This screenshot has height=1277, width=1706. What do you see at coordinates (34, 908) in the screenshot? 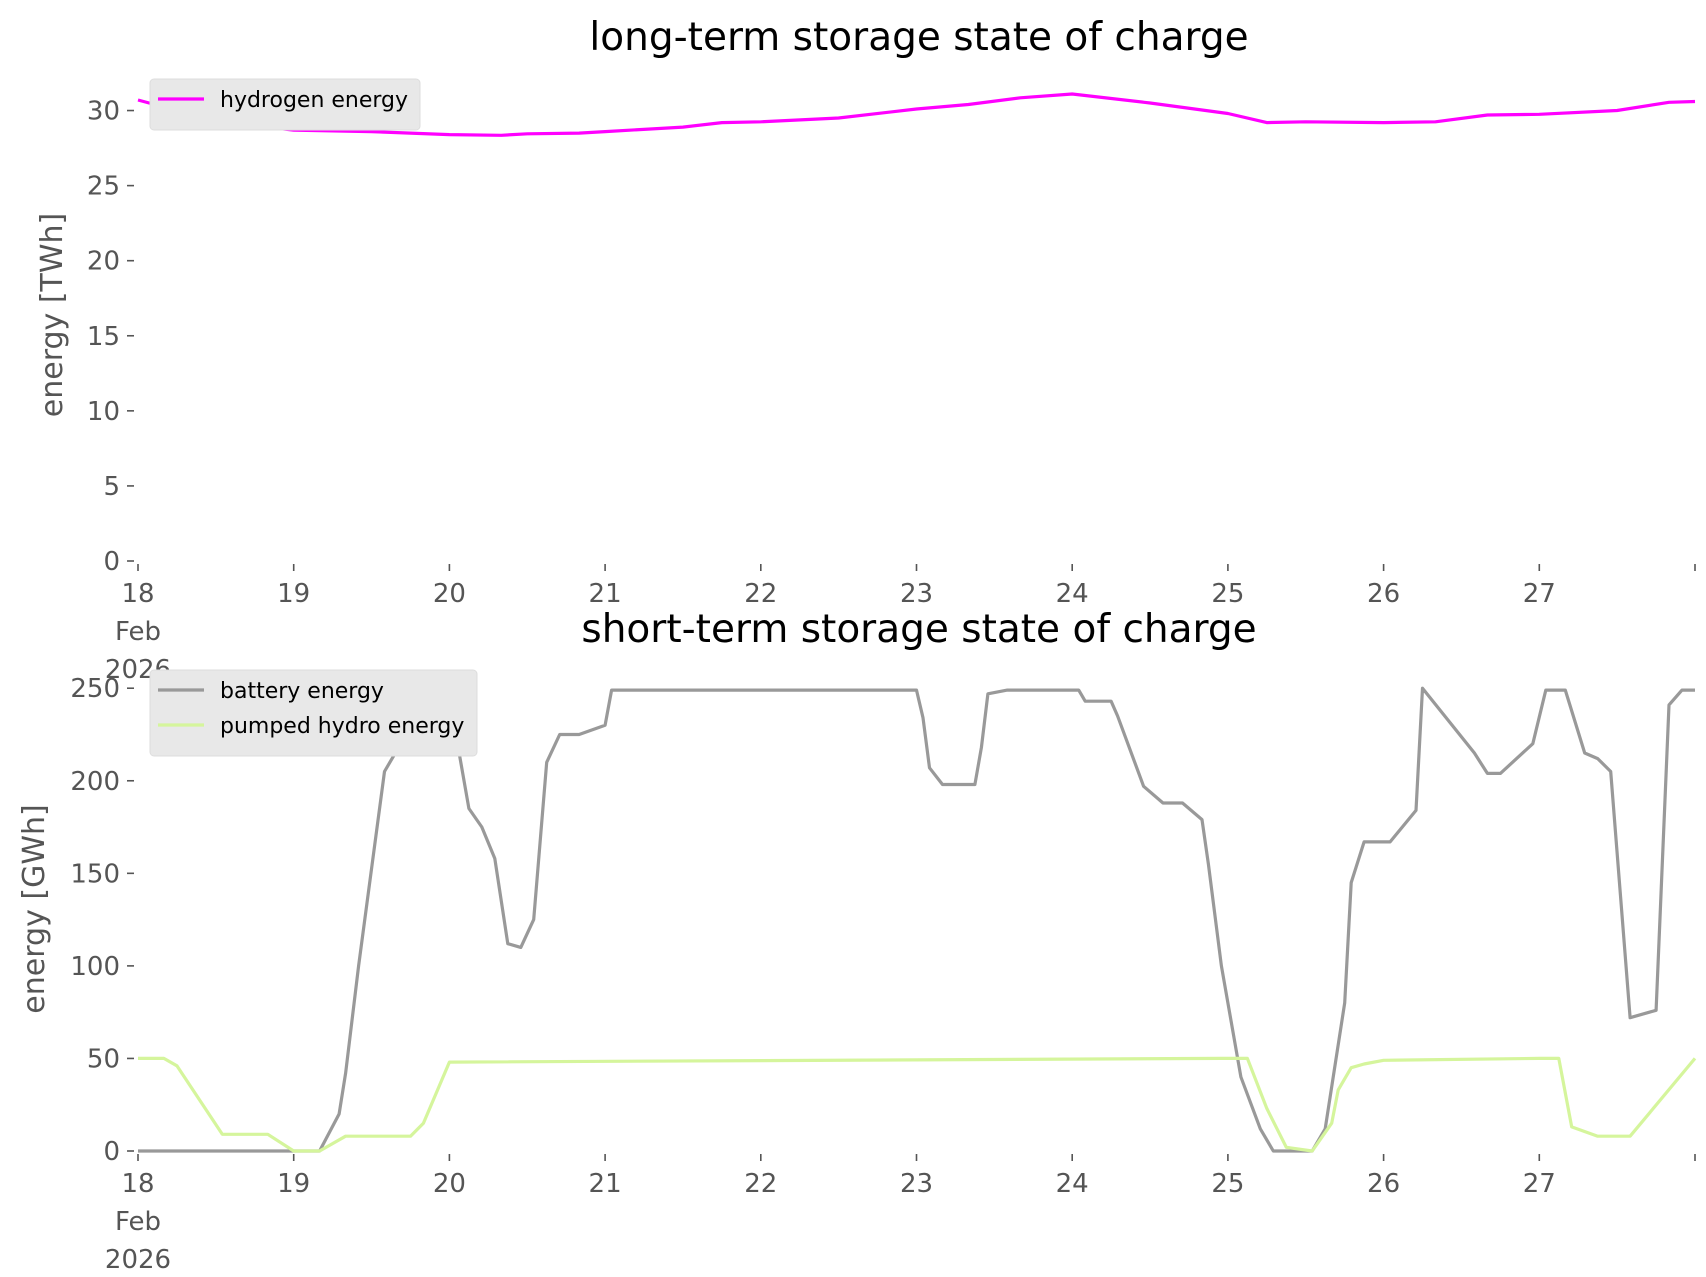
I see `y-axis-label: energy [GWh]` at bounding box center [34, 908].